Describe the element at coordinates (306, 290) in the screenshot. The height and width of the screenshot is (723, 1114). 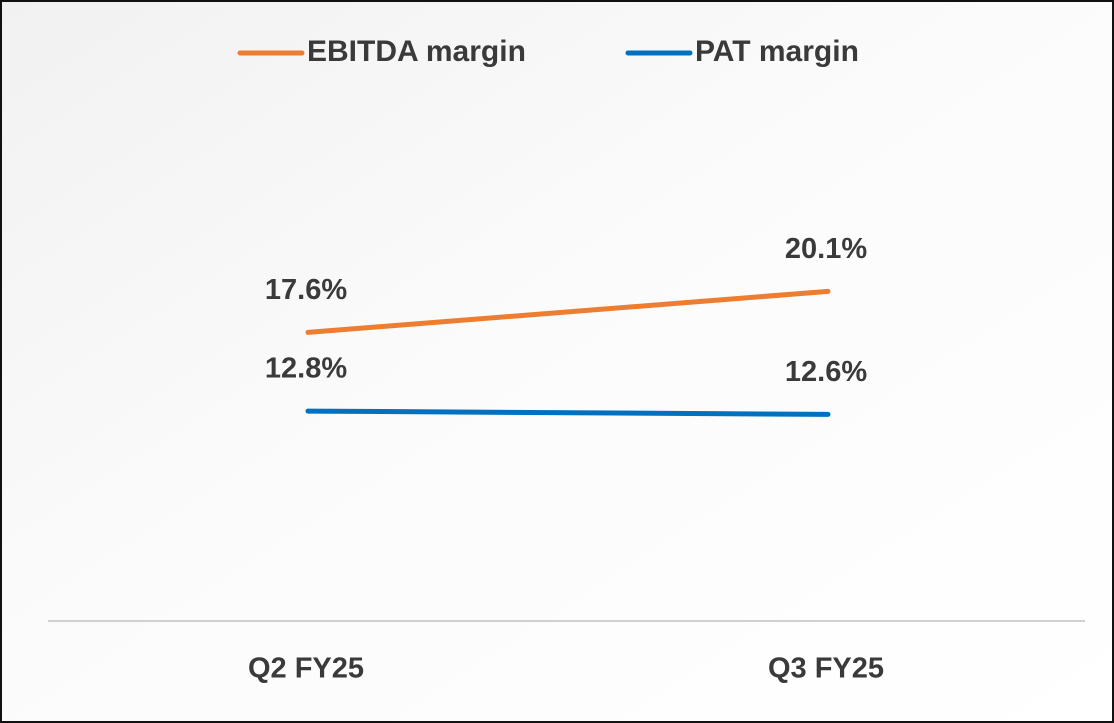
I see `data-label: 17.6%` at that location.